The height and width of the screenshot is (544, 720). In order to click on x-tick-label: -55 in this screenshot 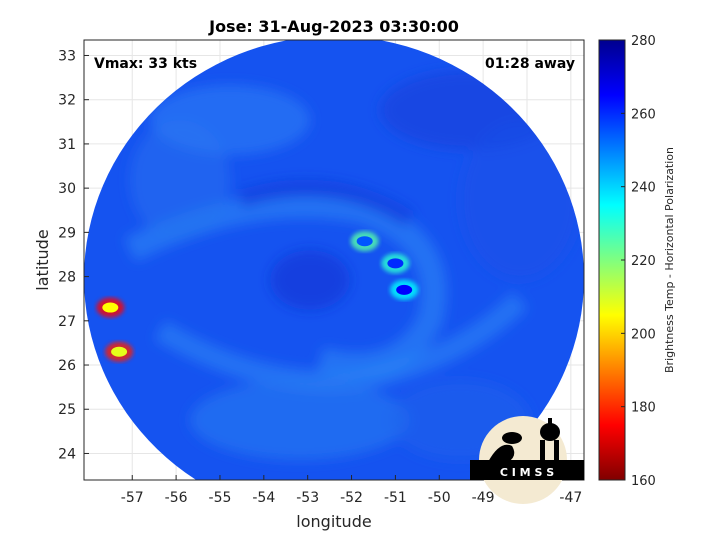, I will do `click(220, 498)`.